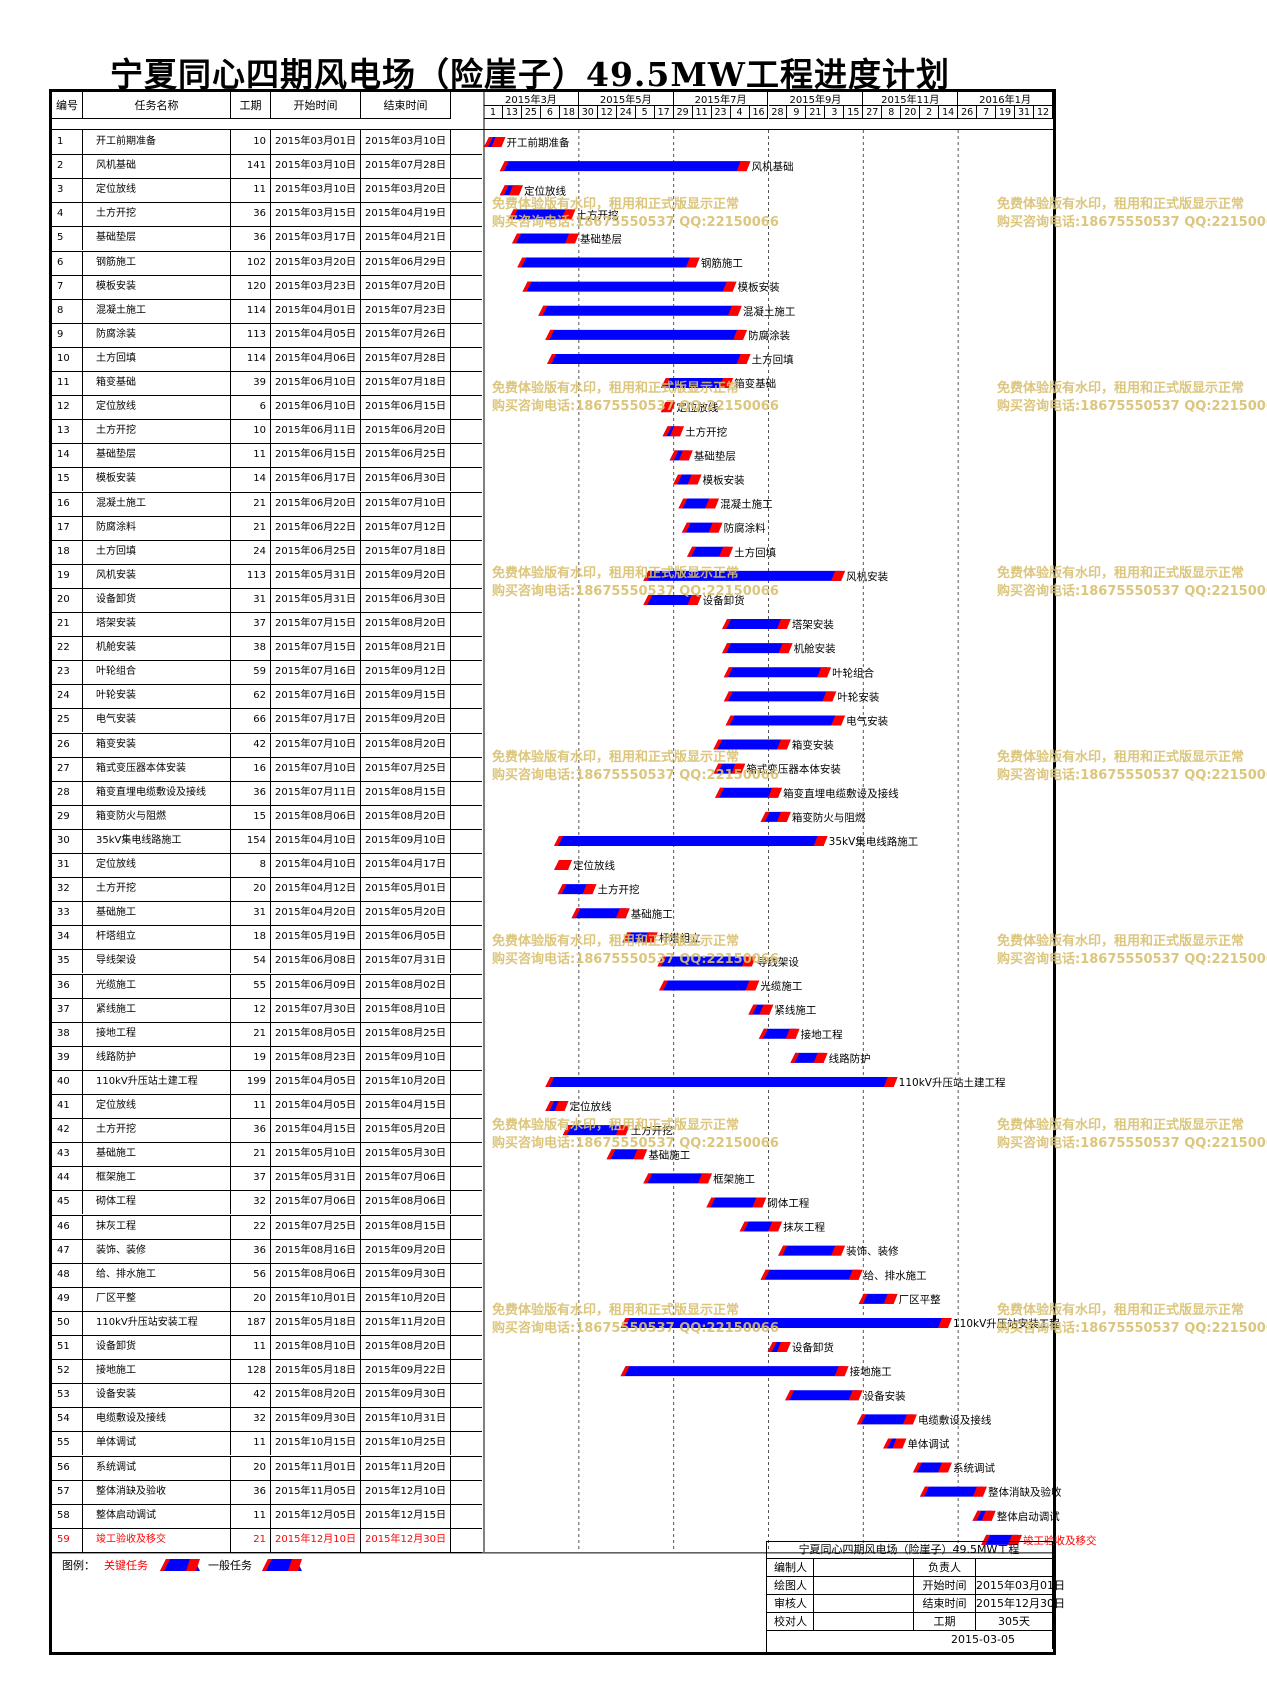  What do you see at coordinates (645, 112) in the screenshot?
I see `timeline-day-tick: 5` at bounding box center [645, 112].